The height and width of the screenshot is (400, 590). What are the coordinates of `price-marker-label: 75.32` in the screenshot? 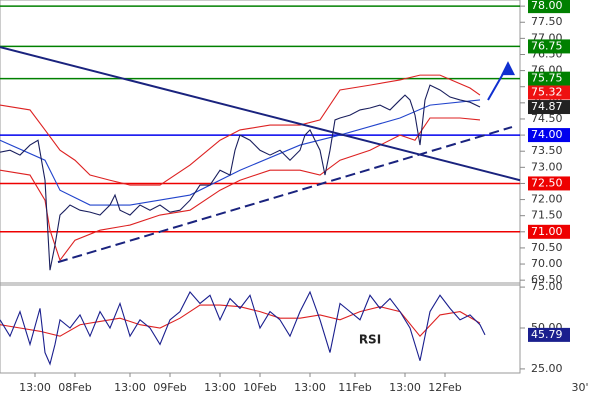 It's located at (547, 92).